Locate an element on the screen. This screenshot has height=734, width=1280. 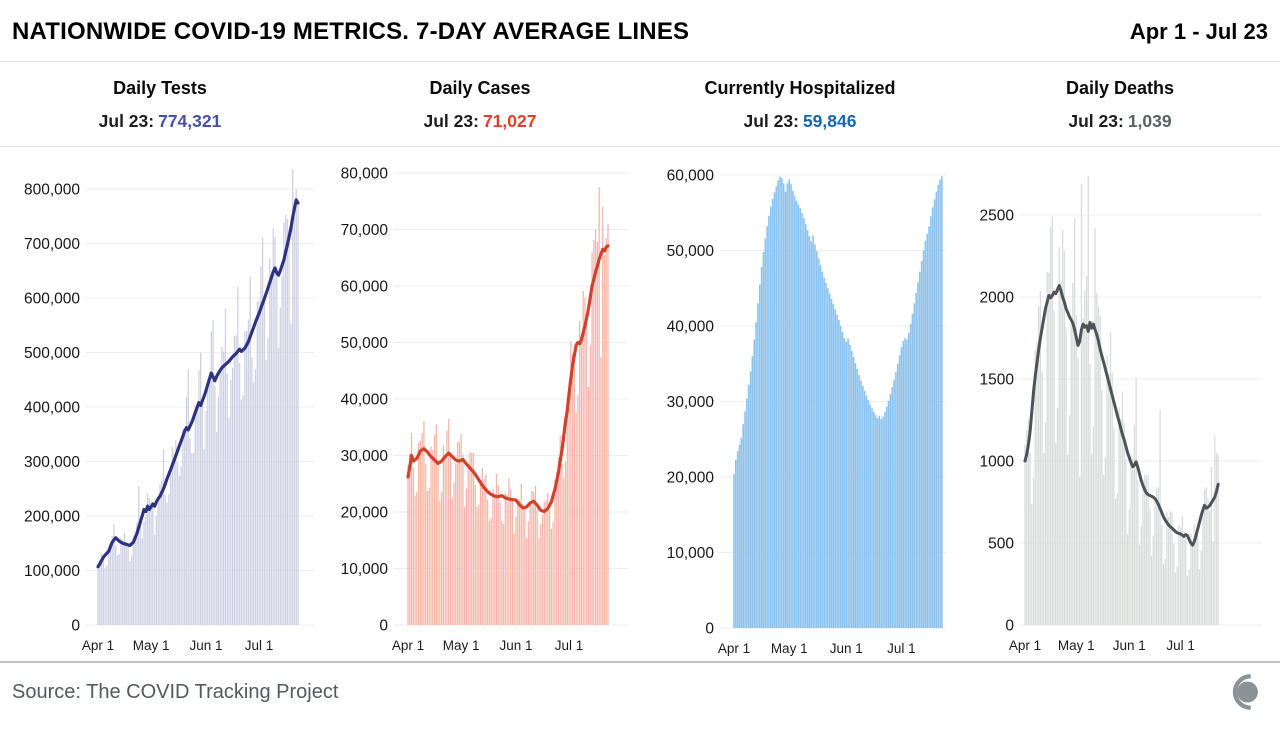
y-tick-label: 10,000 is located at coordinates (691, 553).